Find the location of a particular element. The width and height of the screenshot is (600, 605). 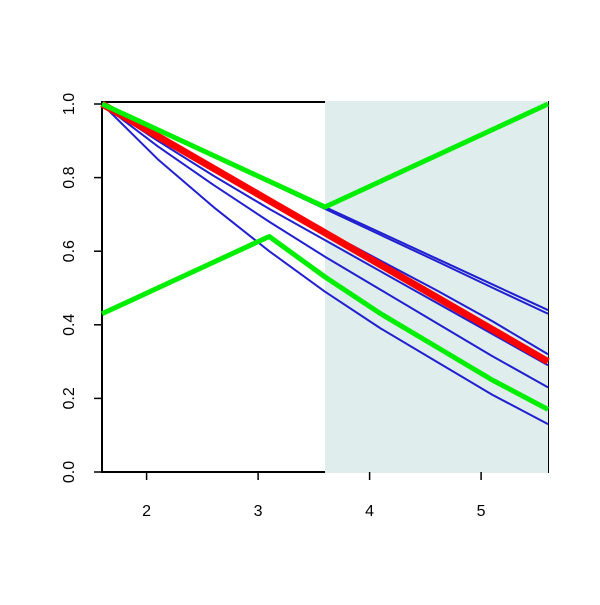

y-tick-label: 0.0 is located at coordinates (69, 472).